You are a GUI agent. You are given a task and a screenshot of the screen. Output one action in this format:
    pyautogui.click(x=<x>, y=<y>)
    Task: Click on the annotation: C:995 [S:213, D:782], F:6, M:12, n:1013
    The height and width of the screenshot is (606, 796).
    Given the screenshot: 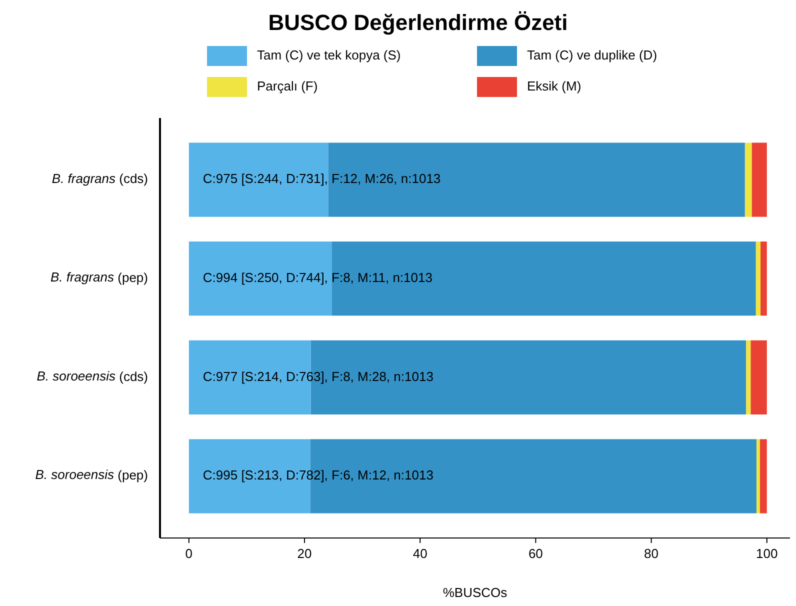 What is the action you would take?
    pyautogui.click(x=318, y=475)
    